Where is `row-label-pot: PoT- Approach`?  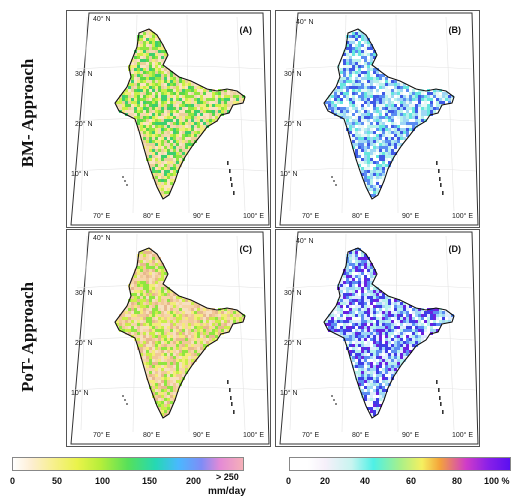 row-label-pot: PoT- Approach is located at coordinates (27, 337).